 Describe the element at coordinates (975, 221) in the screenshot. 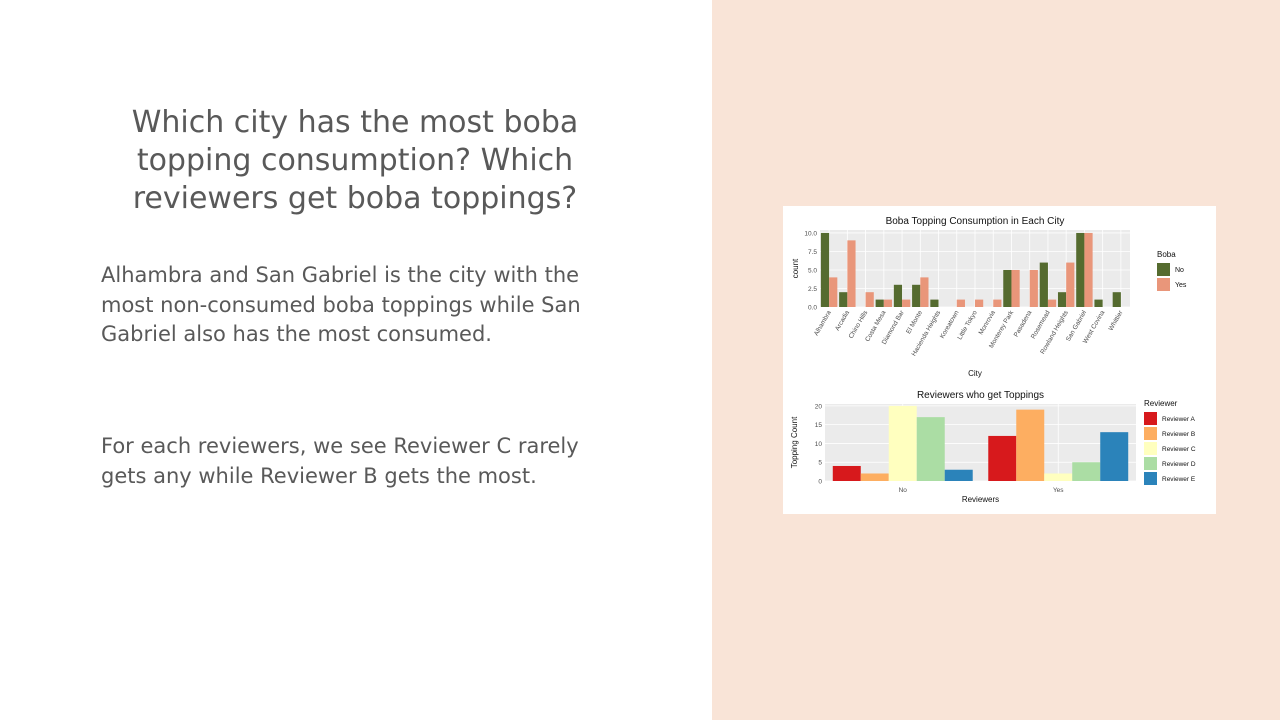

I see `chart1-title: Boba Topping Consumption in Each City` at that location.